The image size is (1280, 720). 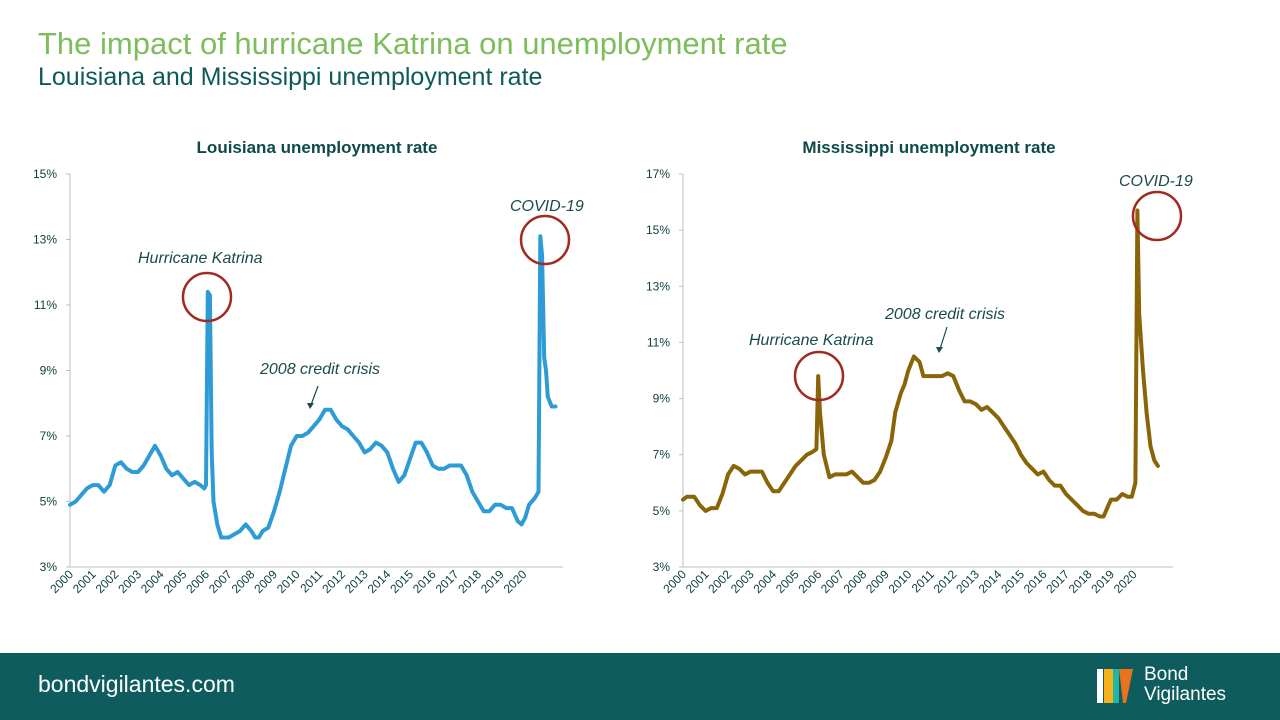 I want to click on footer-url-link: bondvigilantes.com, so click(x=136, y=684).